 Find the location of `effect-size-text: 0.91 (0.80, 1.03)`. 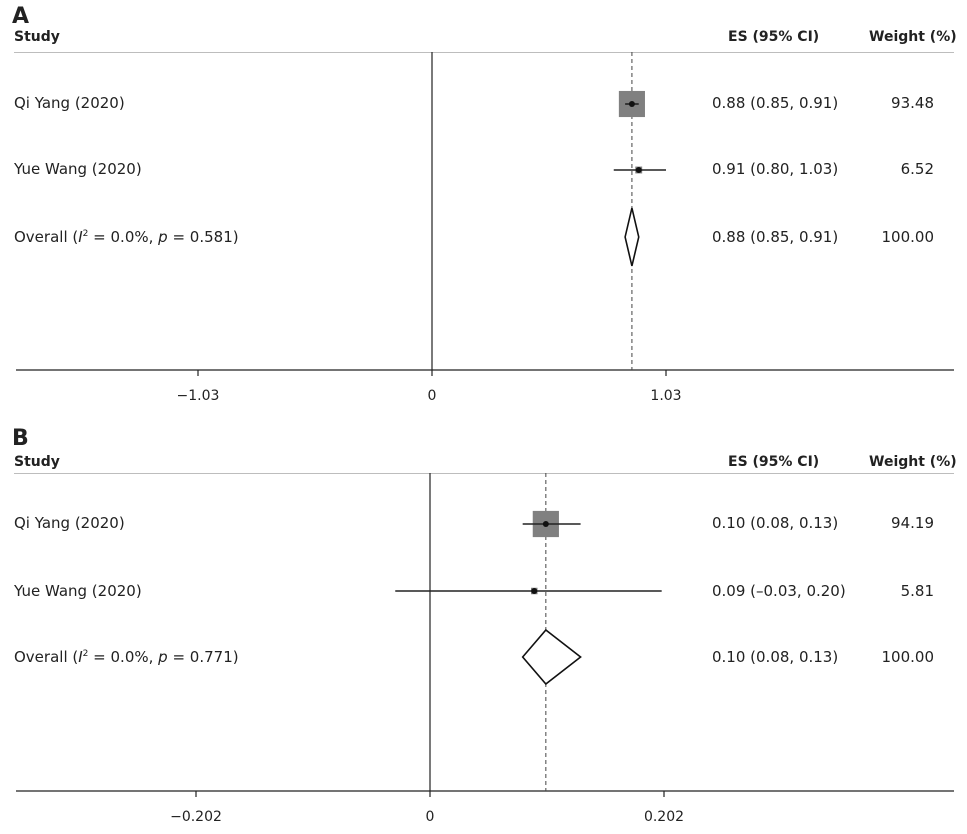

effect-size-text: 0.91 (0.80, 1.03) is located at coordinates (775, 169).